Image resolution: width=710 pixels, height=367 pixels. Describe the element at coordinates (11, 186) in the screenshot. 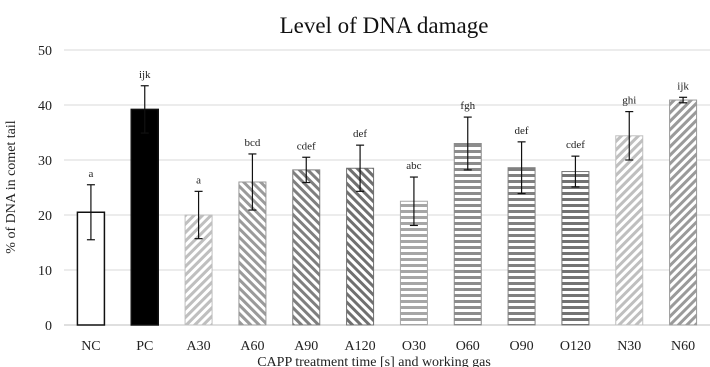

I see `y-axis-label: % of DNA in comet tail` at that location.